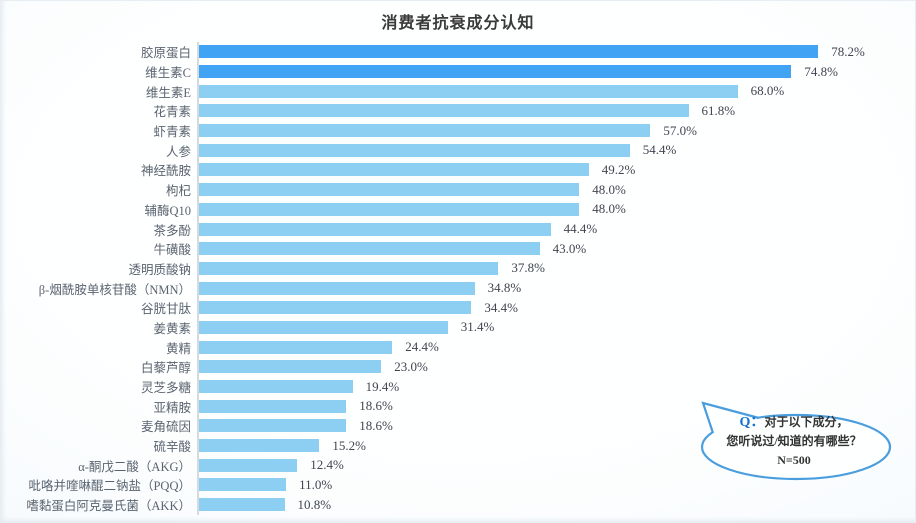 The width and height of the screenshot is (916, 523). Describe the element at coordinates (178, 151) in the screenshot. I see `category-label: 人参` at that location.